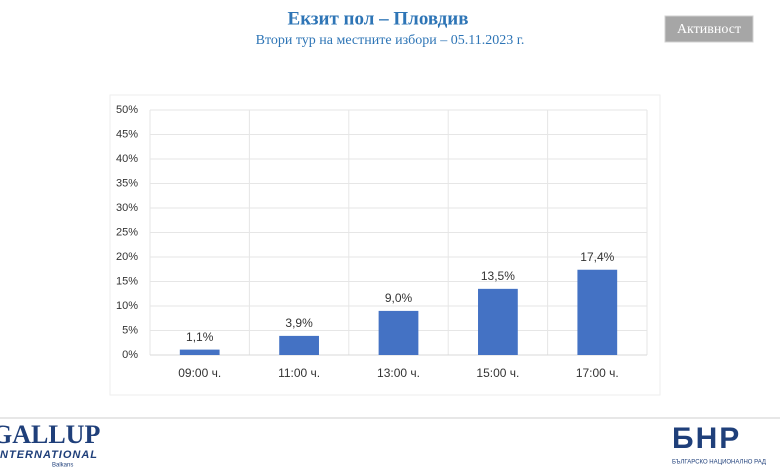  What do you see at coordinates (597, 257) in the screenshot?
I see `value-label: 17,4%` at bounding box center [597, 257].